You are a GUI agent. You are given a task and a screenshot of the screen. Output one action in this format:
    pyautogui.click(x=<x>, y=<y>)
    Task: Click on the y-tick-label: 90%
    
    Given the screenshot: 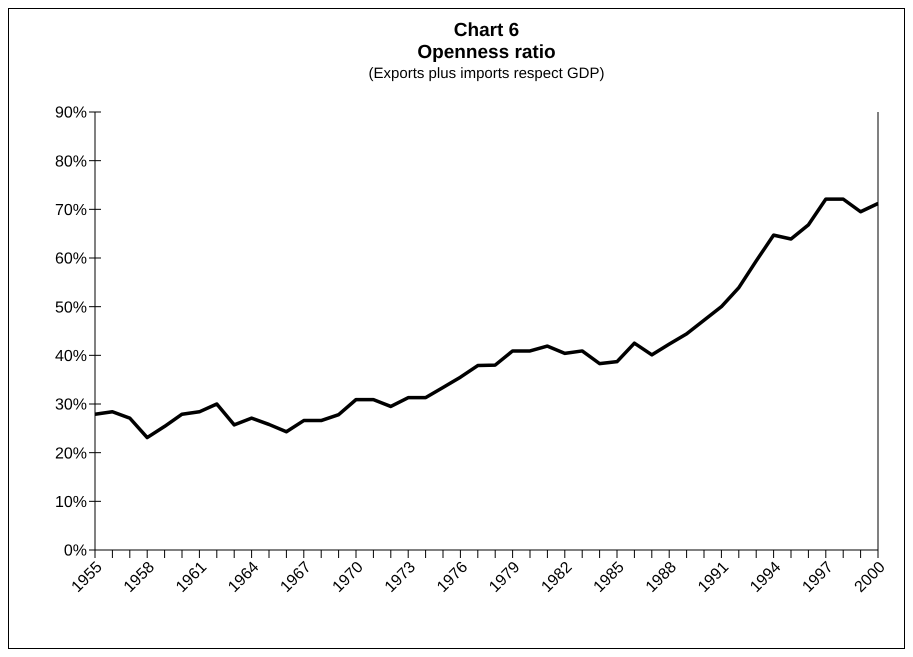 What is the action you would take?
    pyautogui.click(x=70, y=113)
    